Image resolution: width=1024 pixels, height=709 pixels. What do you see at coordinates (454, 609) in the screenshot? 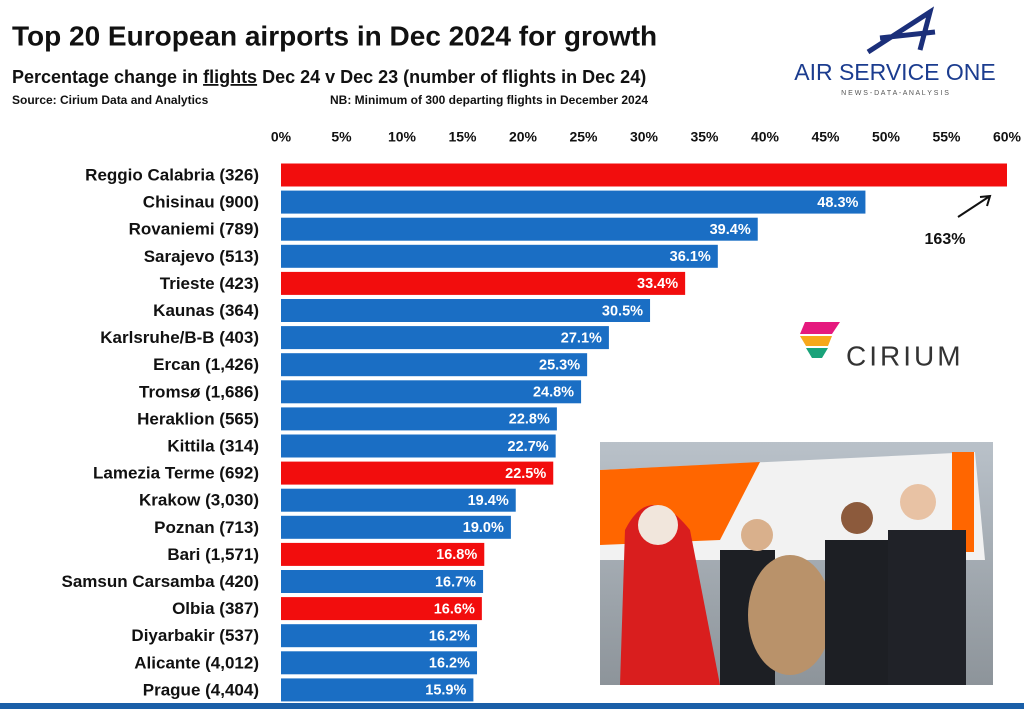
I see `value-label: 16.6%` at bounding box center [454, 609].